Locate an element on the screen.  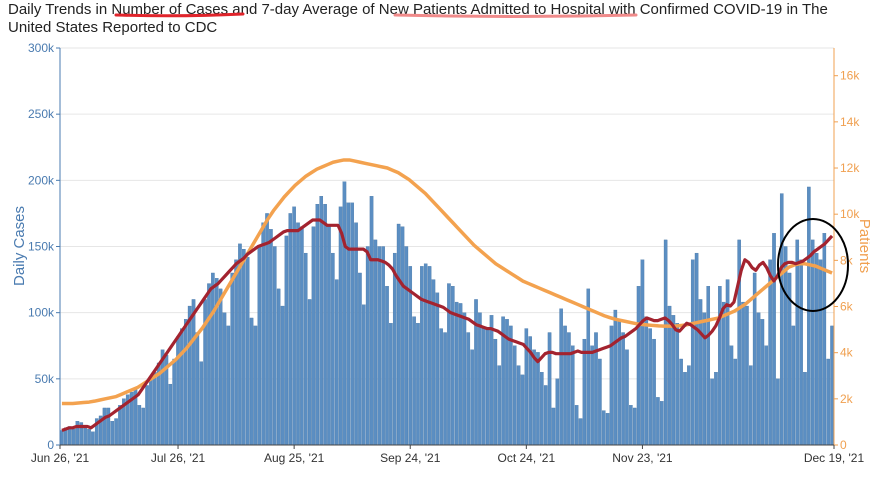
x-tick-label: Sep 24, '21 is located at coordinates (410, 458).